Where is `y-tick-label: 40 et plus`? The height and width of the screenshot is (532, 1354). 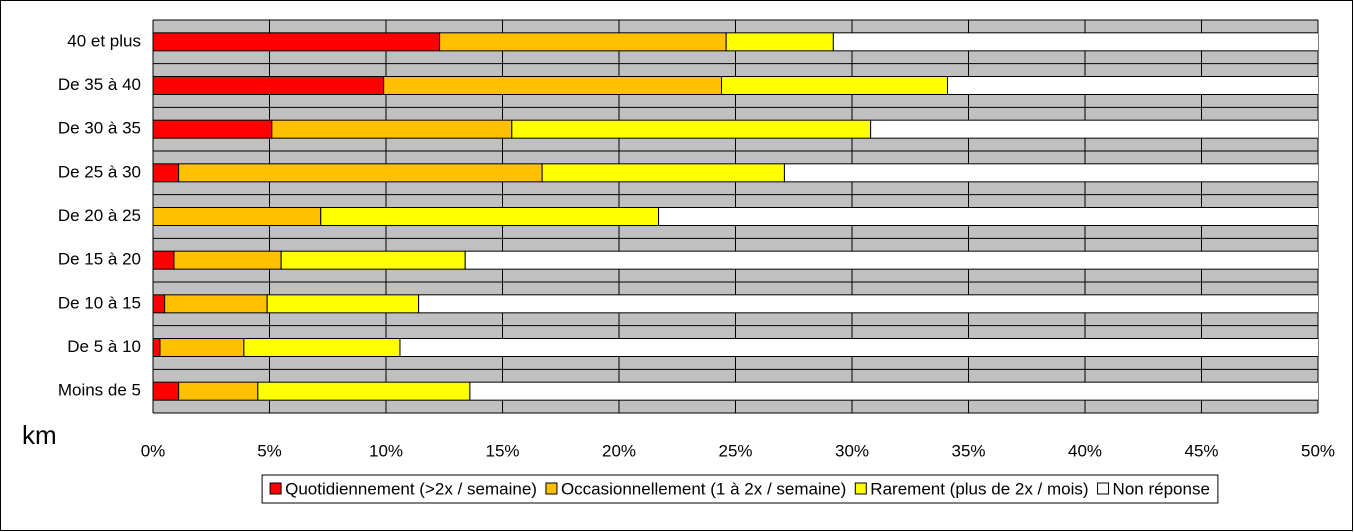 y-tick-label: 40 et plus is located at coordinates (104, 40).